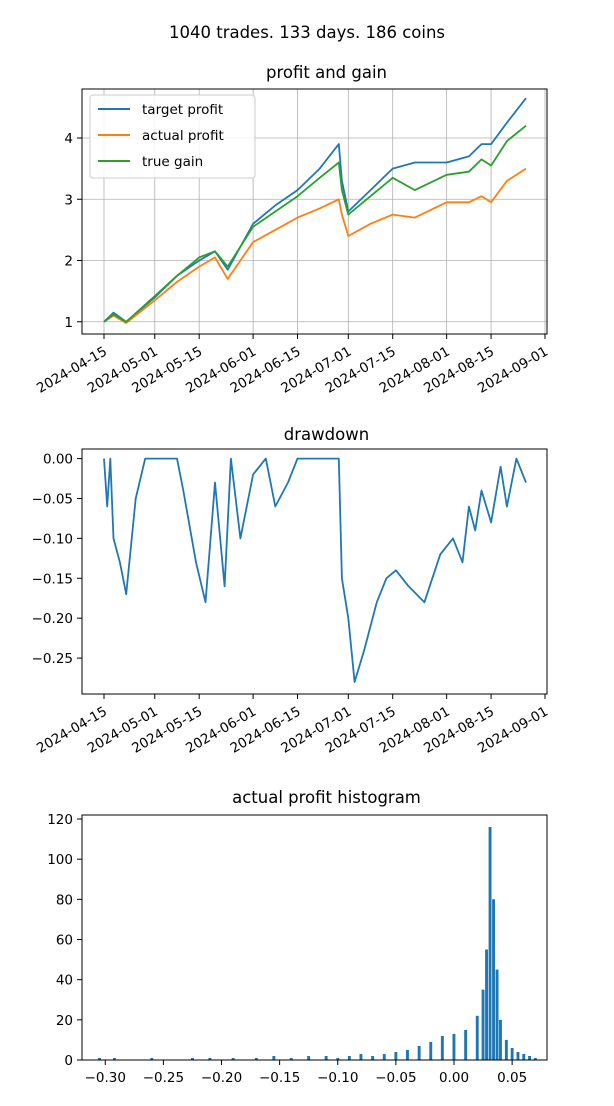 This screenshot has height=1106, width=614. What do you see at coordinates (454, 1078) in the screenshot?
I see `p3-x-tick-label: 0.00` at bounding box center [454, 1078].